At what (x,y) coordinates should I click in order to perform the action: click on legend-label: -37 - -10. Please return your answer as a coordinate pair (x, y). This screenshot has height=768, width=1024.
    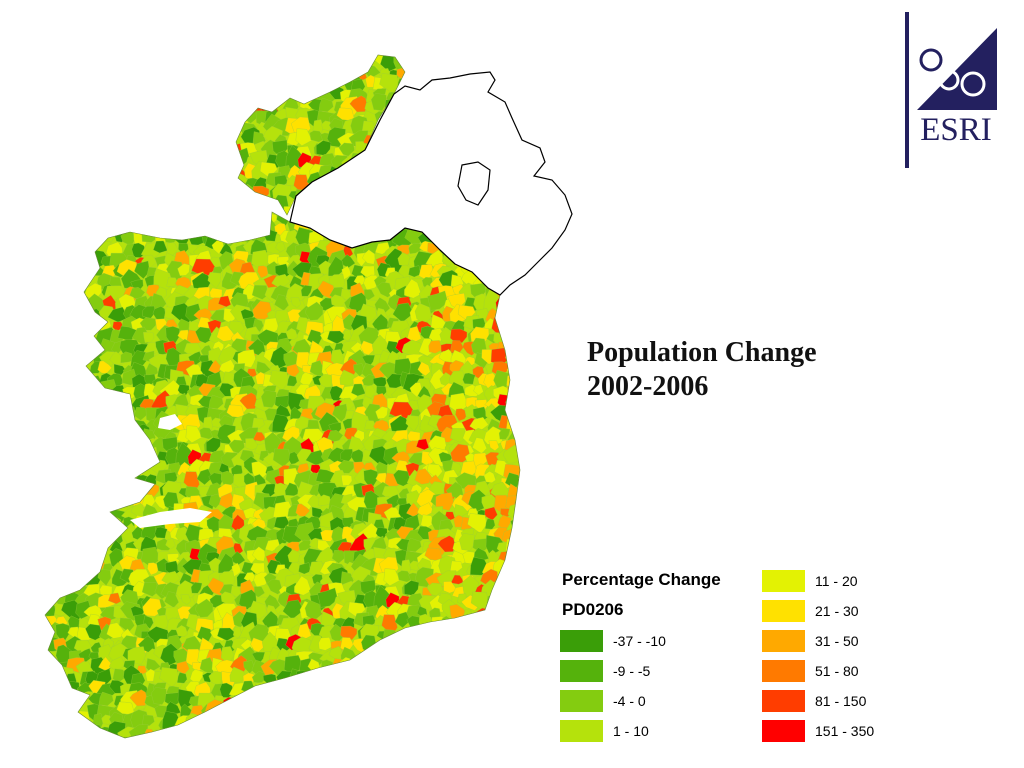
    Looking at the image, I should click on (639, 641).